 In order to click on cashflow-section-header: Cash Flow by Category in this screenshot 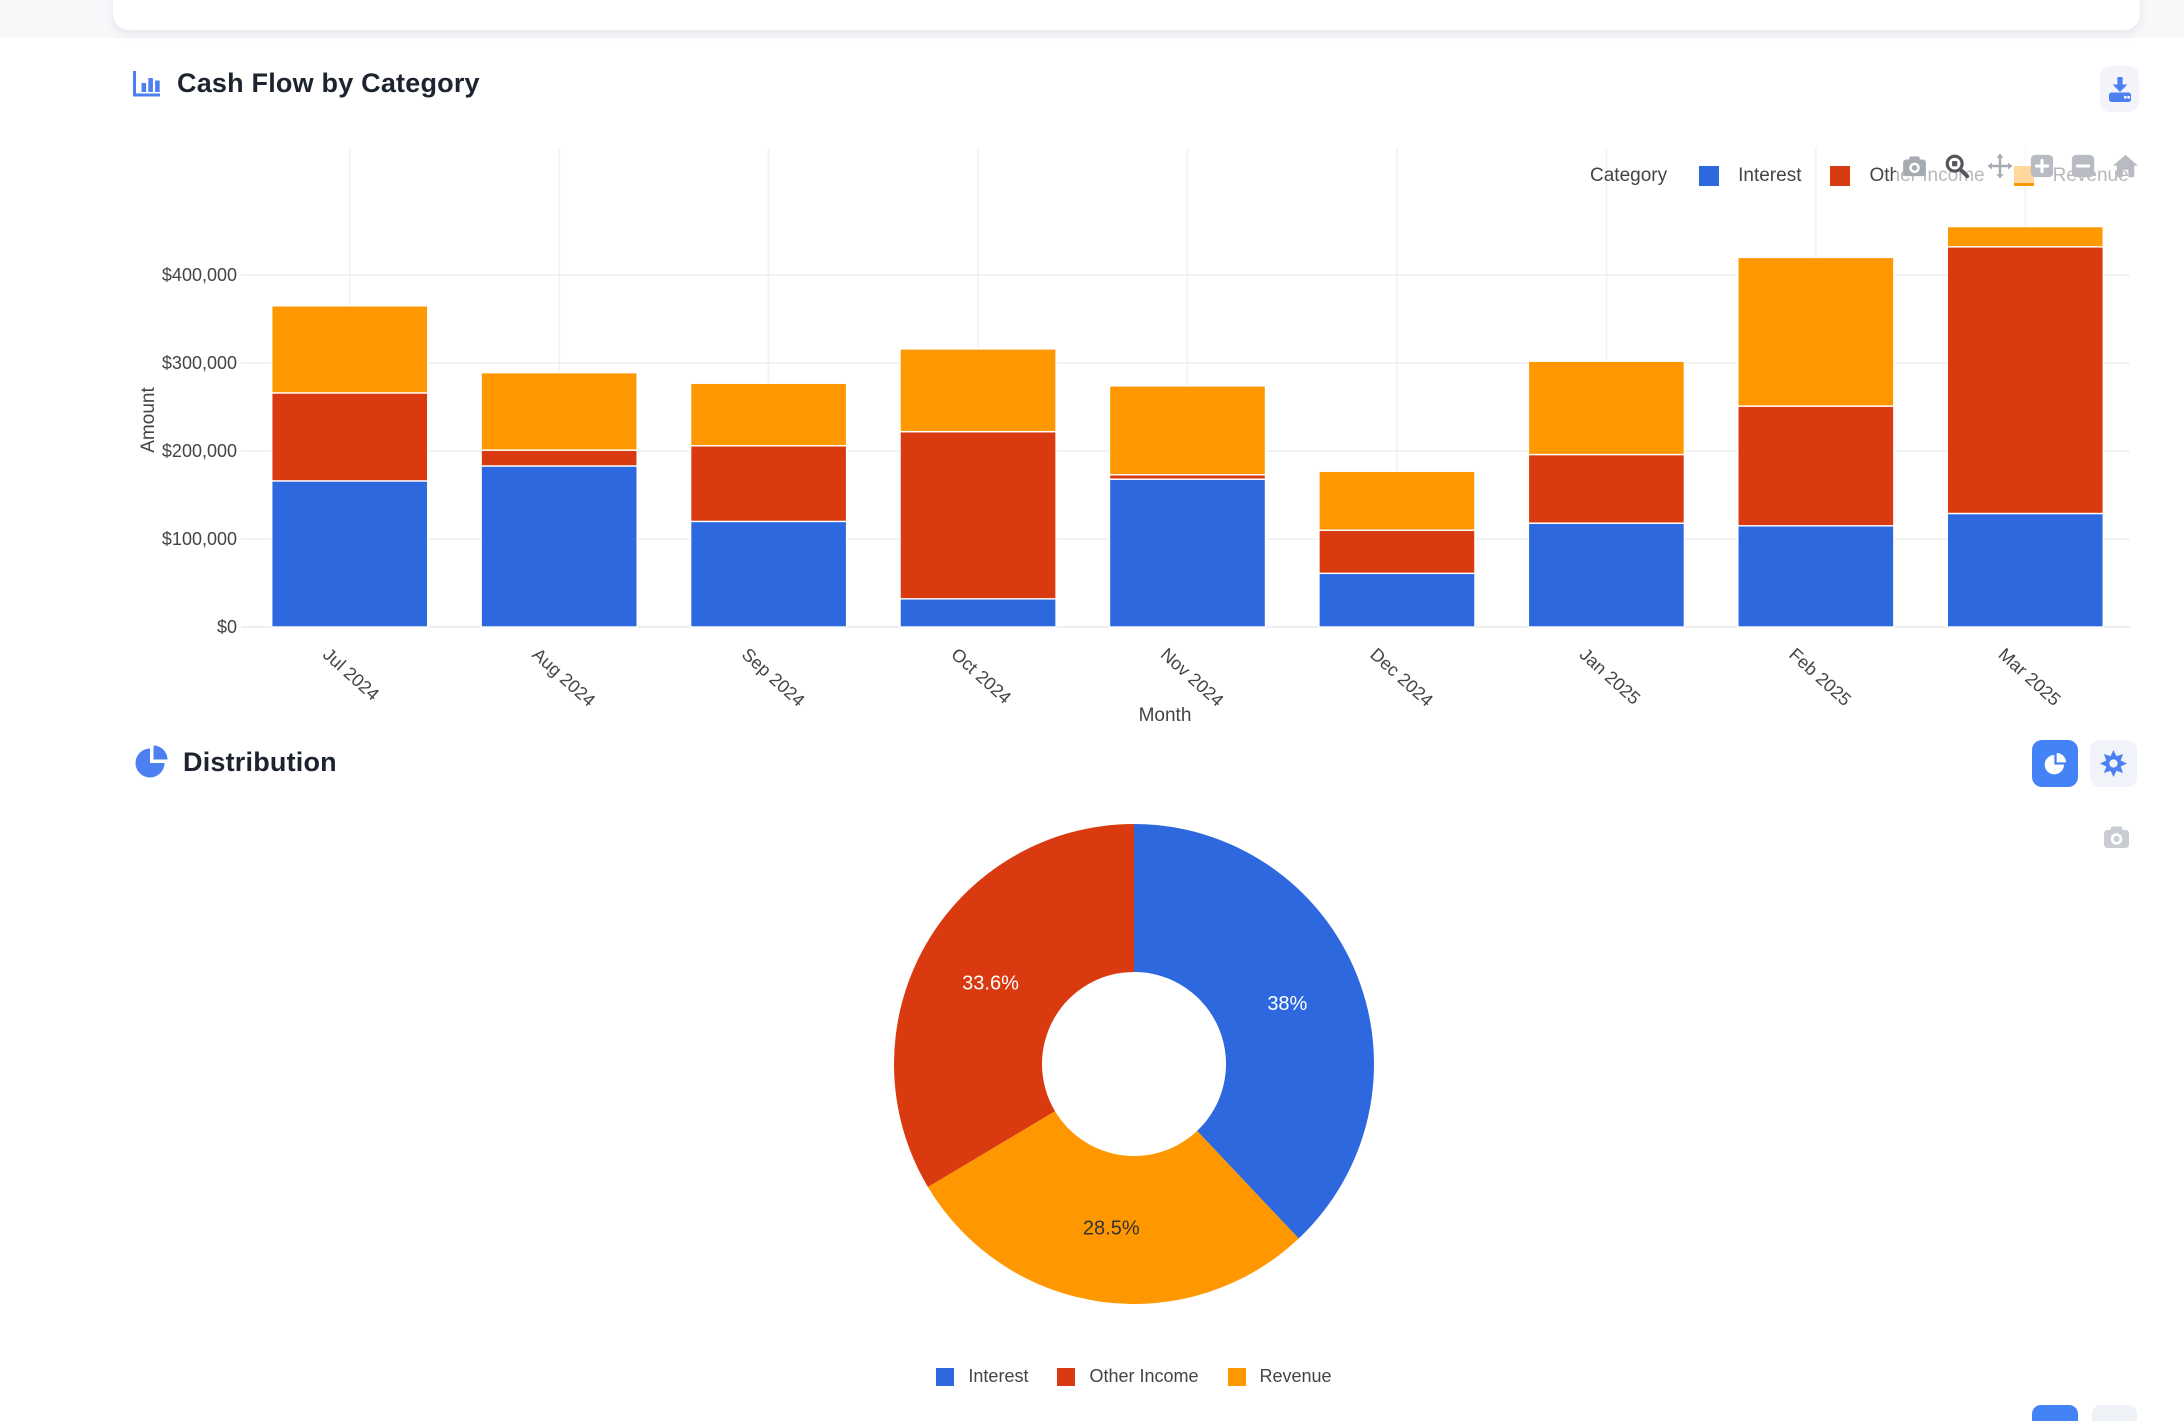, I will do `click(306, 83)`.